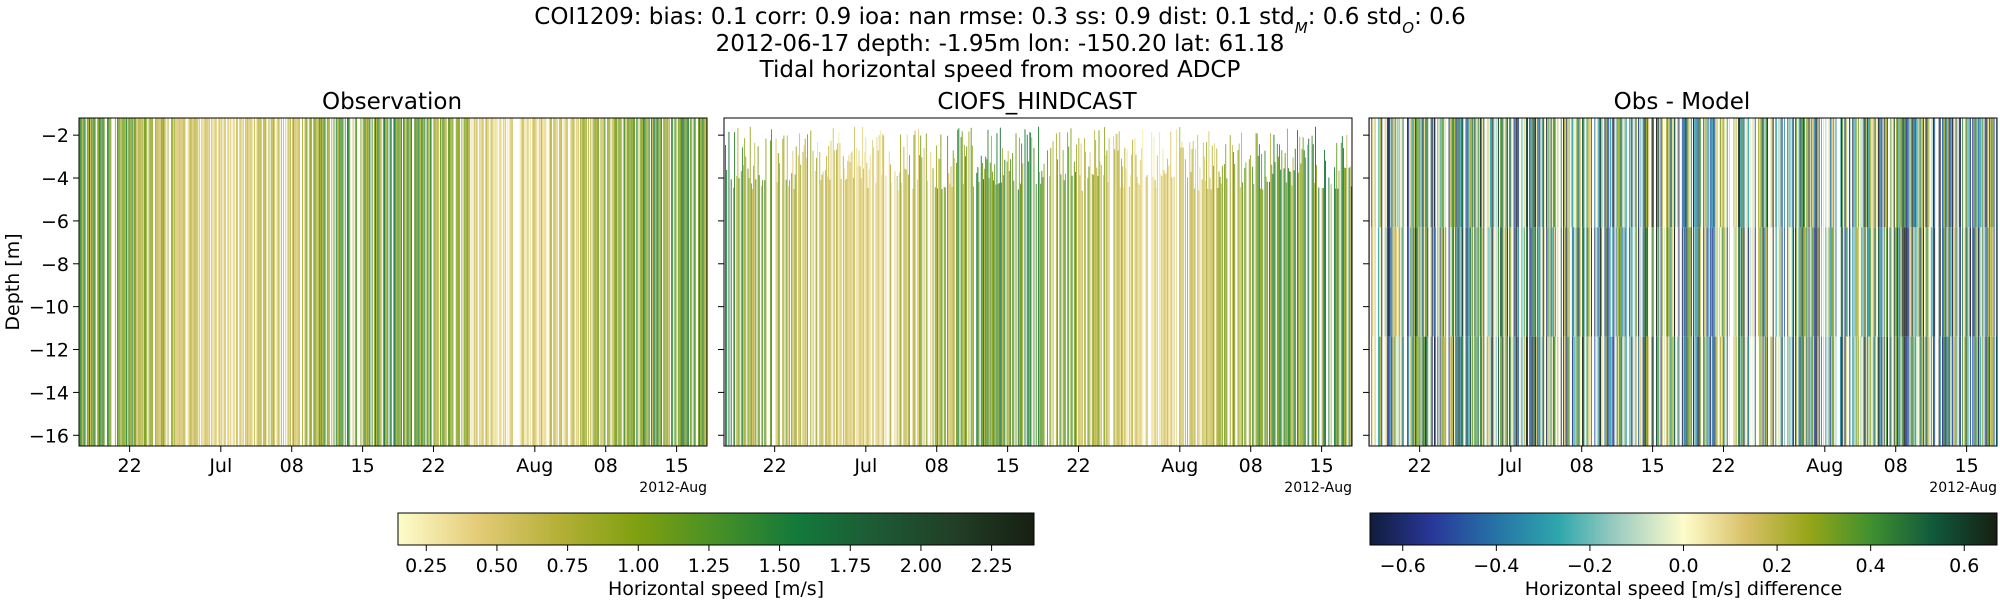 Image resolution: width=2000 pixels, height=600 pixels. I want to click on y-tick-label: −2, so click(55, 136).